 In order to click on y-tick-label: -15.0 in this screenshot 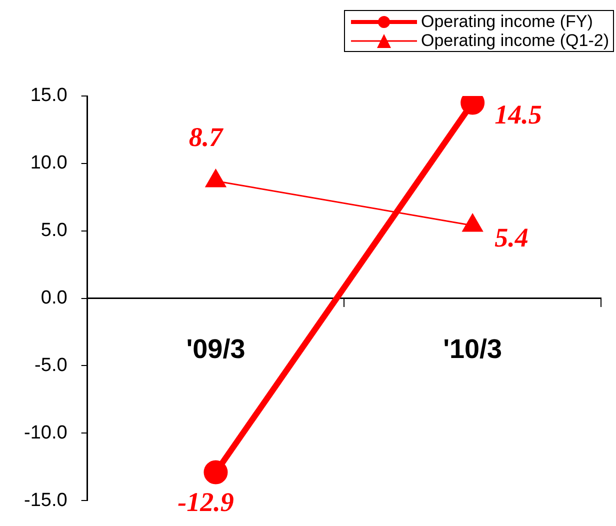, I will do `click(46, 500)`.